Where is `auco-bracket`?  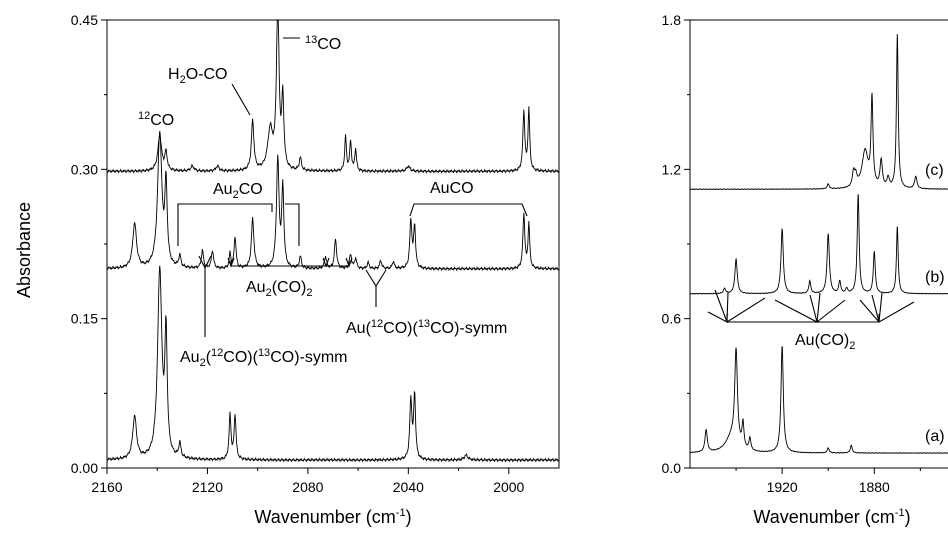 auco-bracket is located at coordinates (468, 210).